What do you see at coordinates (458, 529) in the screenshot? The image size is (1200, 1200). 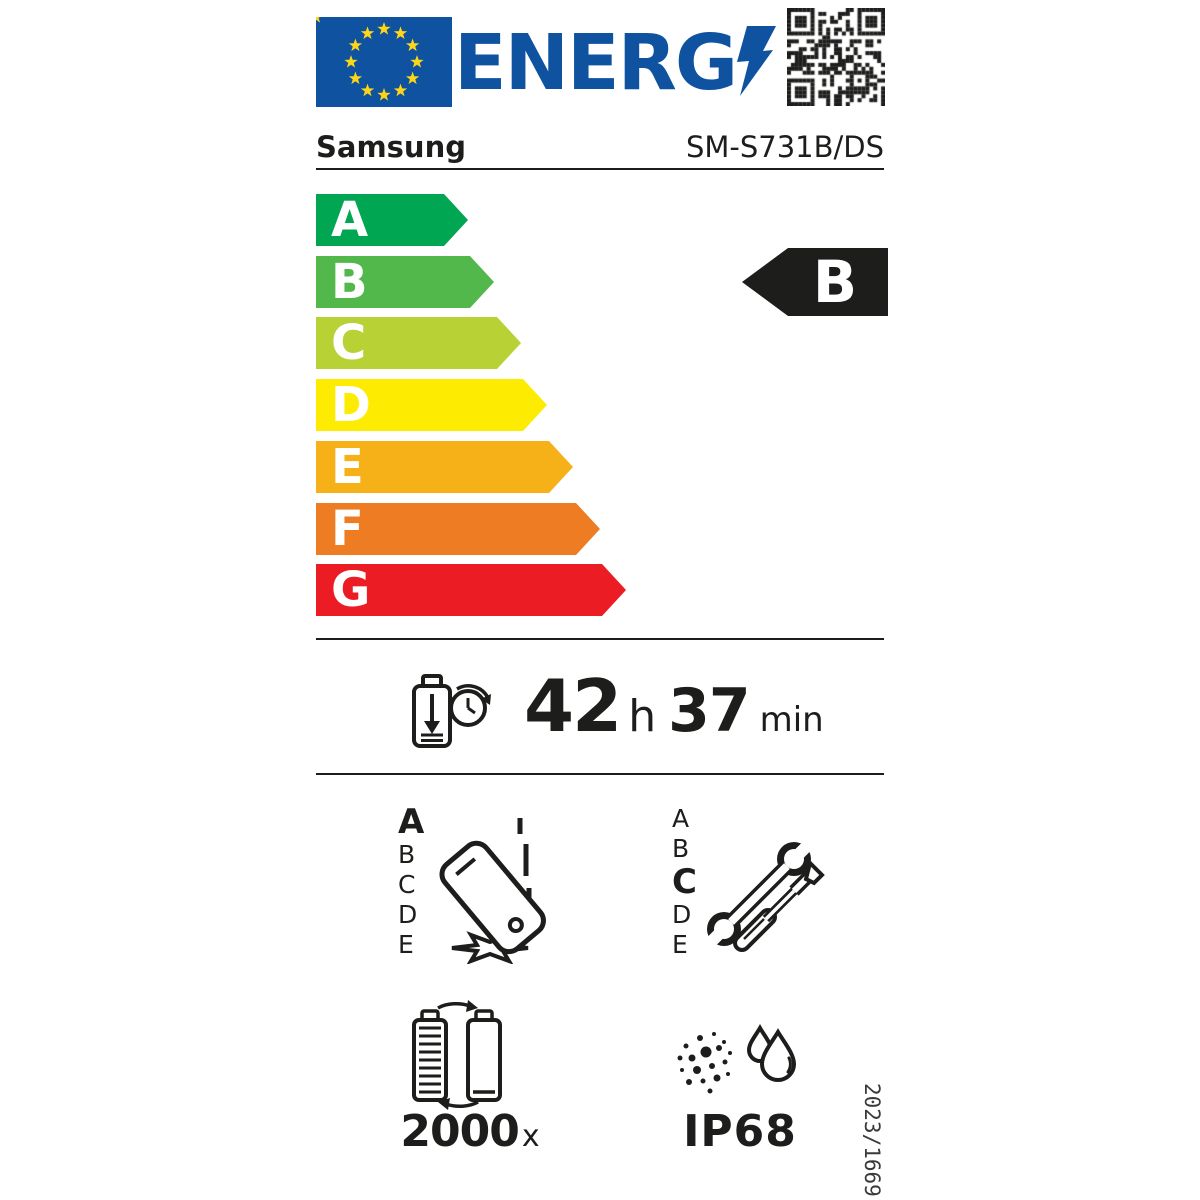 I see `energy-class-bar-f: F` at bounding box center [458, 529].